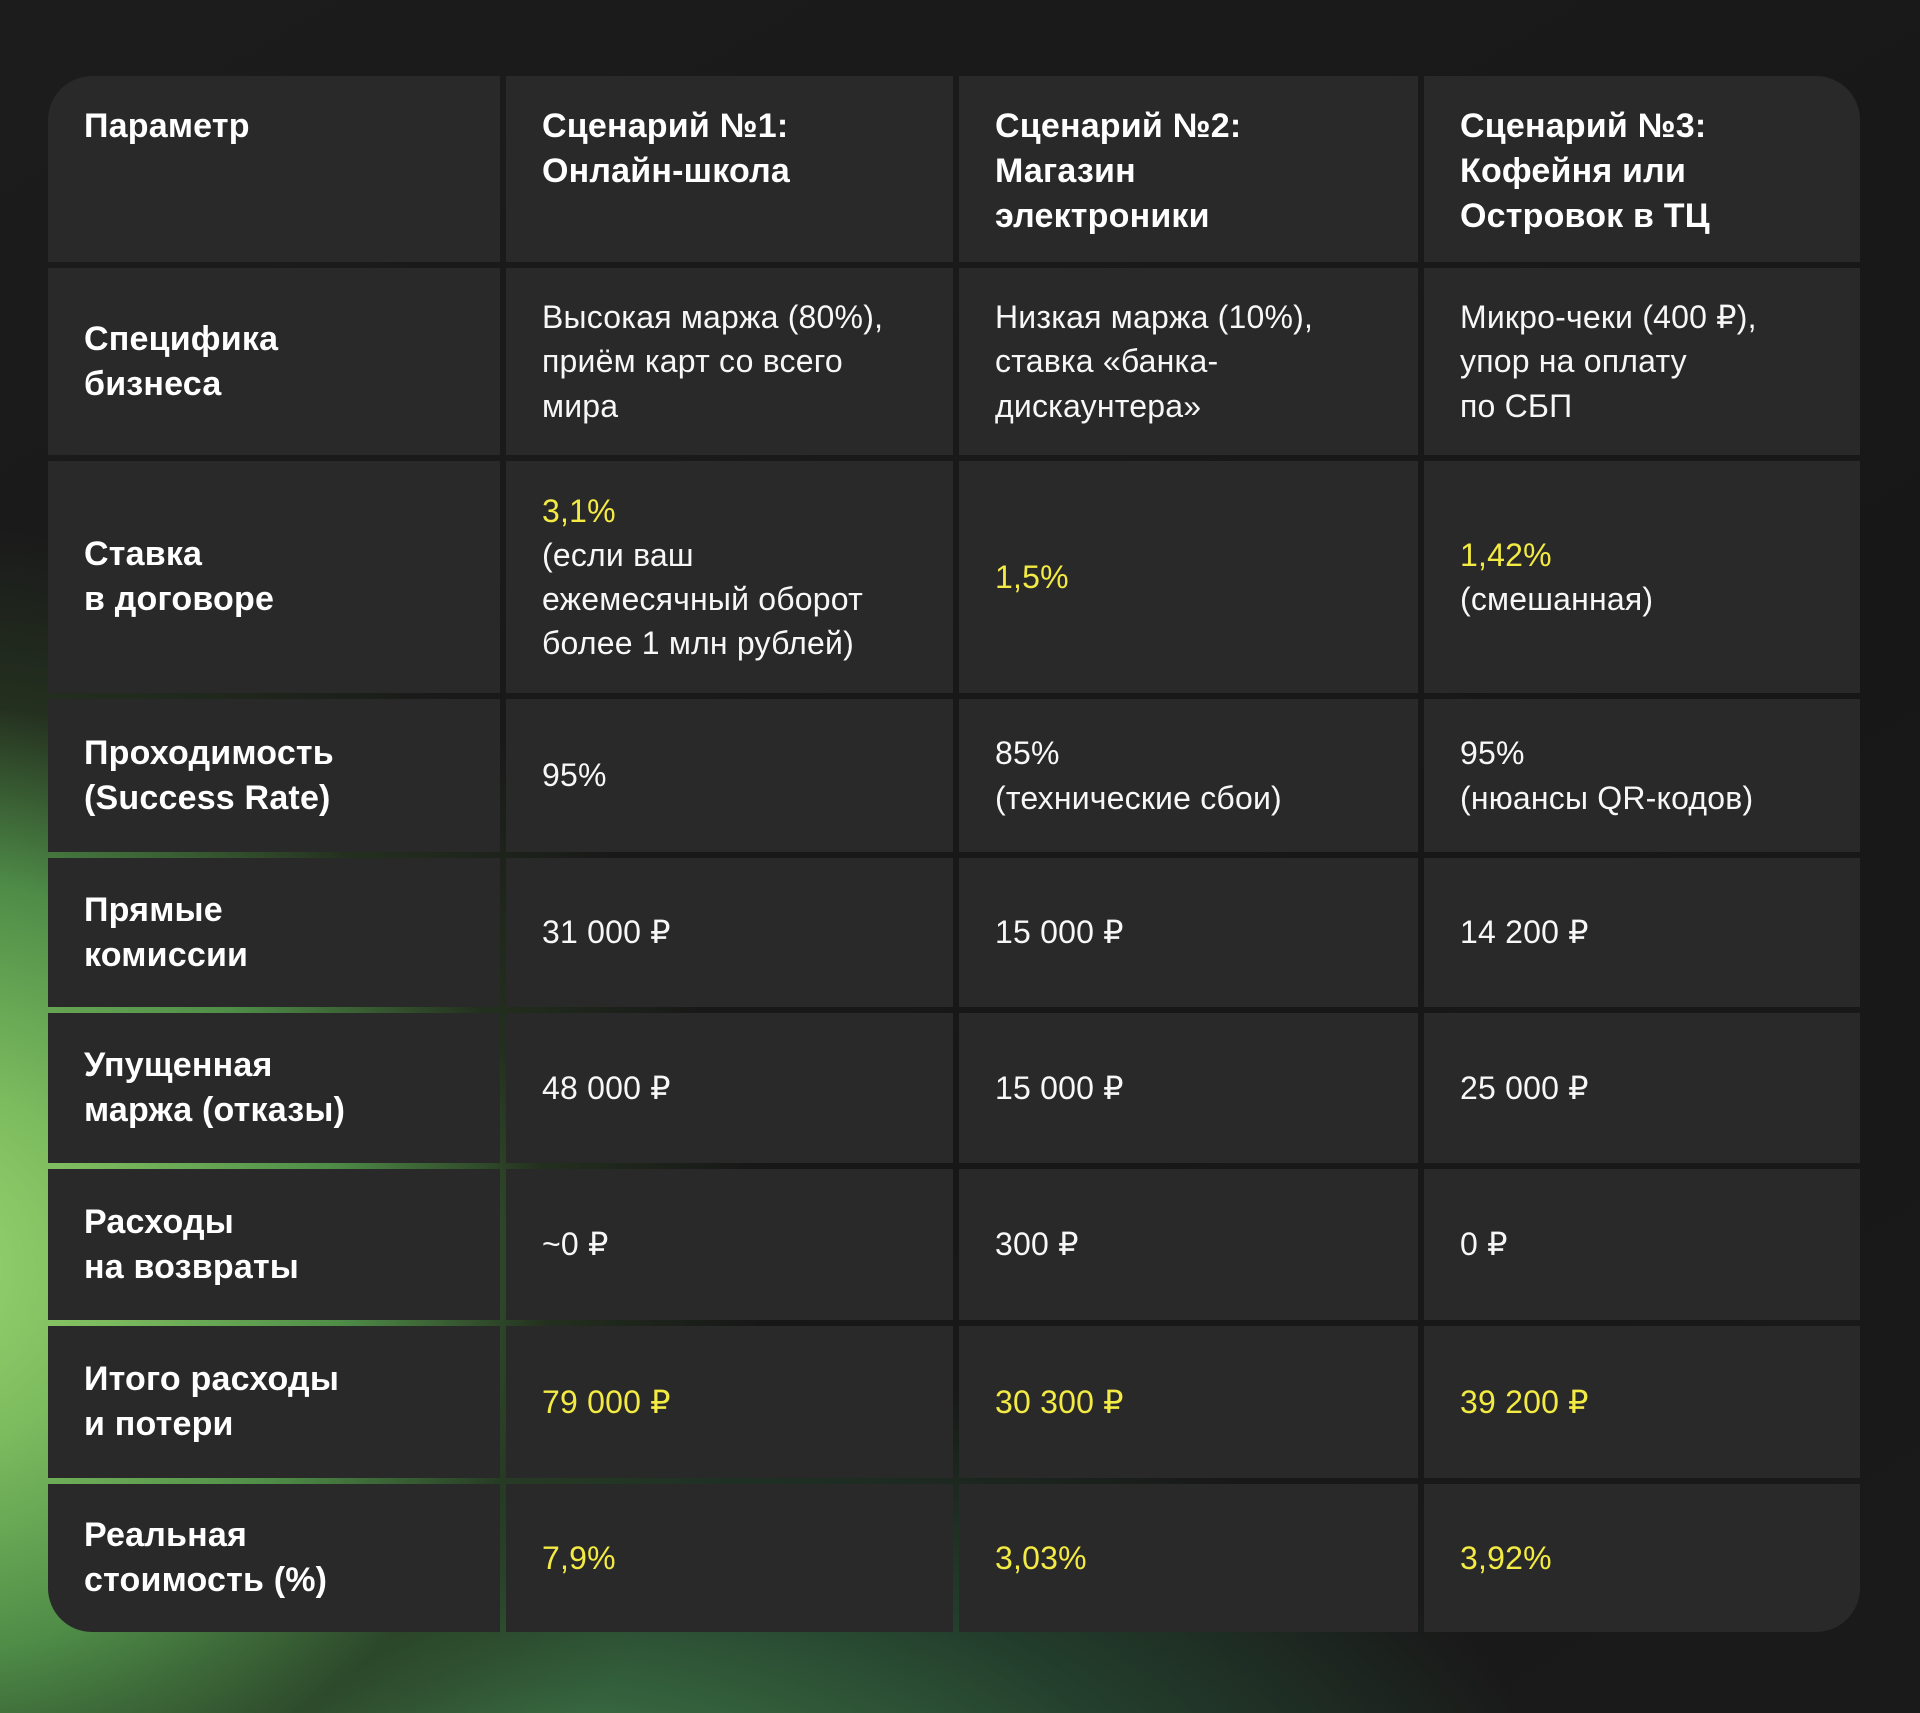 The image size is (1920, 1713). What do you see at coordinates (1524, 932) in the screenshot?
I see `value-cell-r3-c2-text: 14 200 ₽` at bounding box center [1524, 932].